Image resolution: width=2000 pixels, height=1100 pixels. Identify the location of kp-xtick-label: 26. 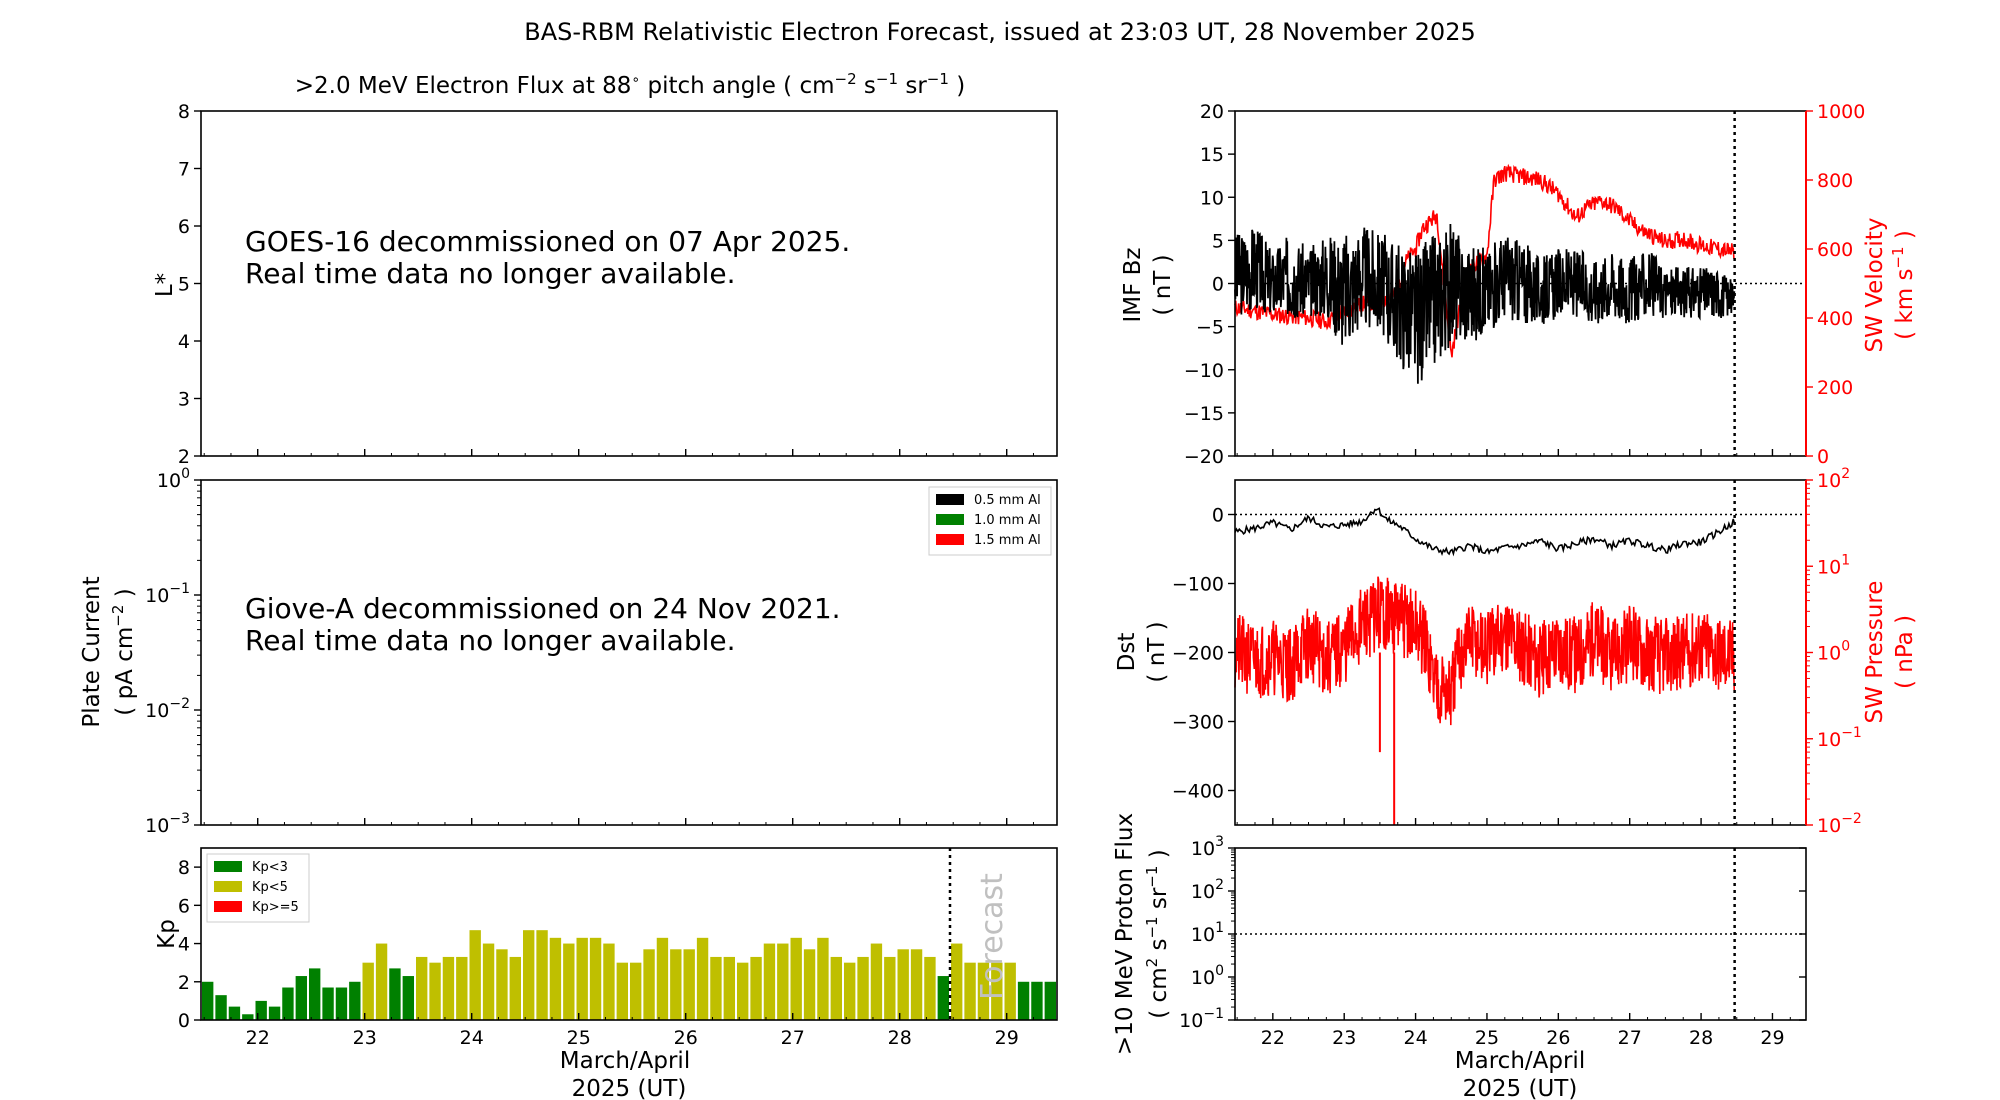
(686, 1038).